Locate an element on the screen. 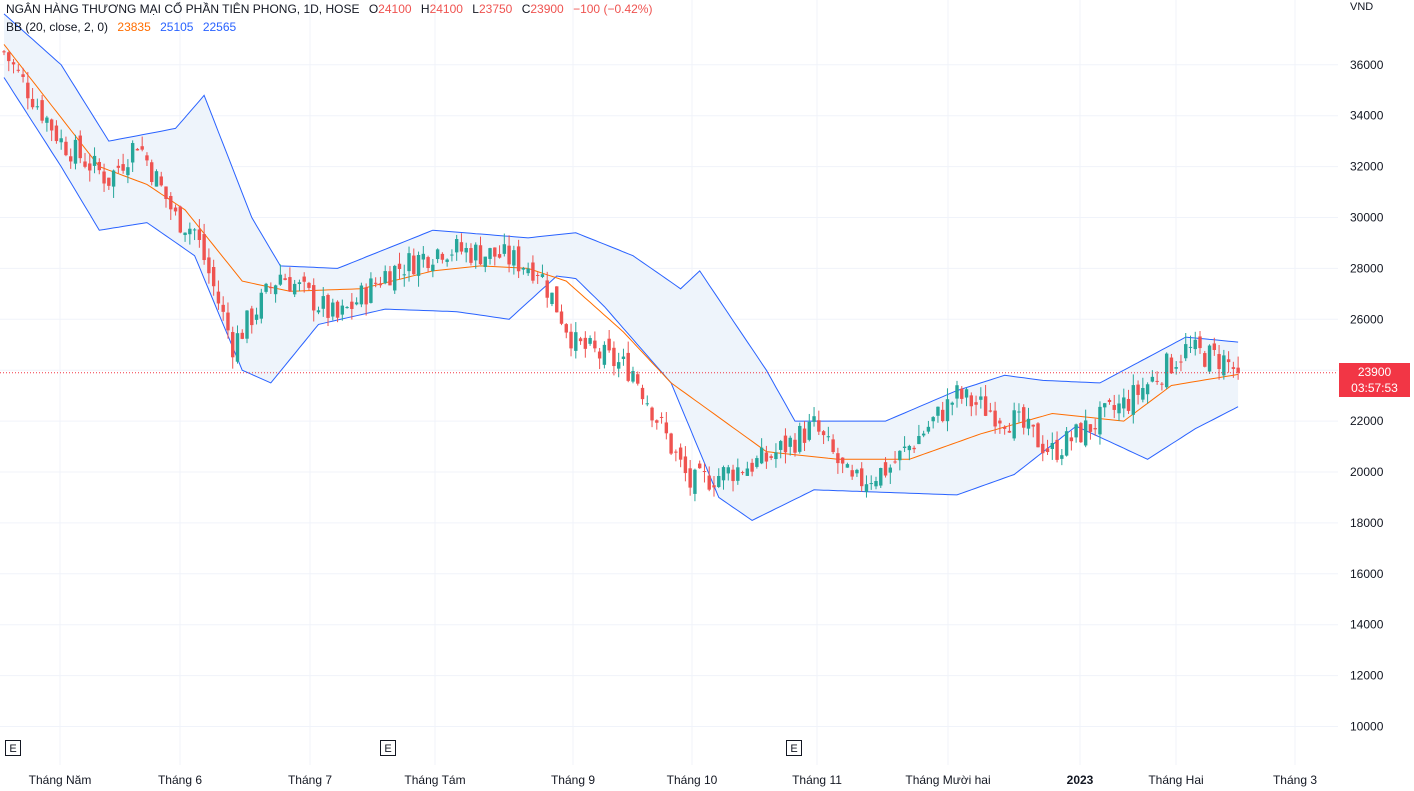 The height and width of the screenshot is (791, 1414). price-tick-label: 22000 is located at coordinates (1367, 421).